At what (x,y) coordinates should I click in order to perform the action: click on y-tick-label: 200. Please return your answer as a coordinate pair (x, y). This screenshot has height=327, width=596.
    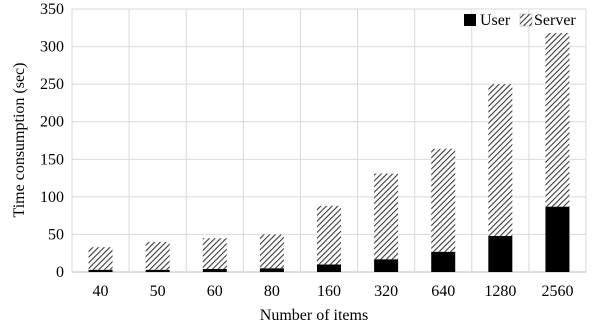
    Looking at the image, I should click on (52, 122).